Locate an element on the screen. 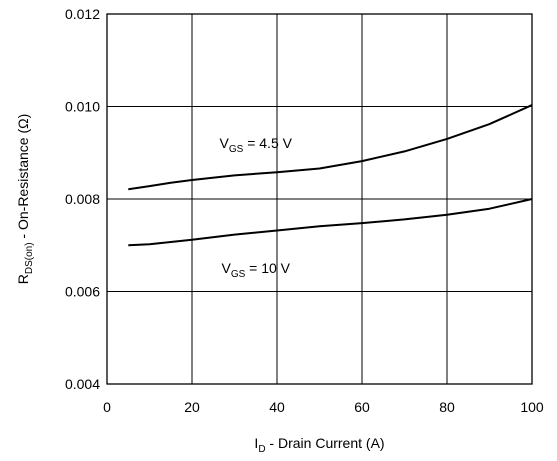 The image size is (557, 461). y-tick-label: 0.010 is located at coordinates (82, 107).